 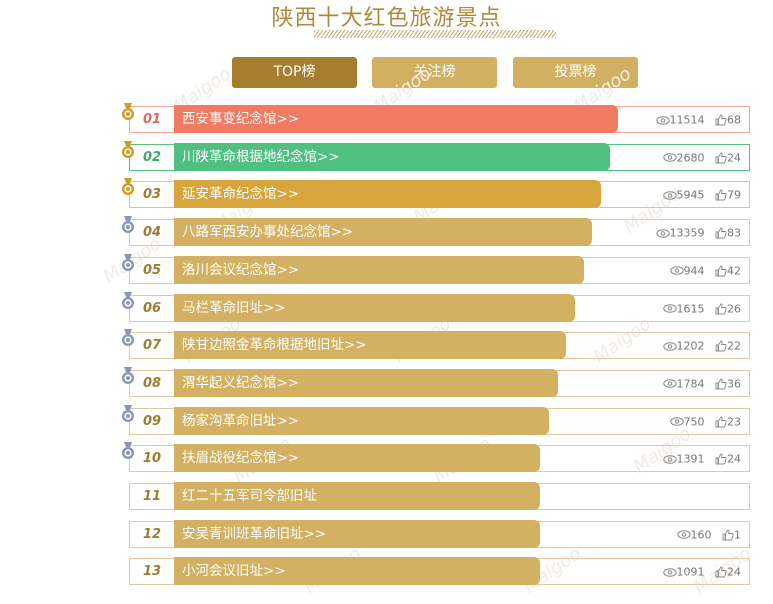 What do you see at coordinates (374, 307) in the screenshot?
I see `attraction-link: 马栏革命旧址>>` at bounding box center [374, 307].